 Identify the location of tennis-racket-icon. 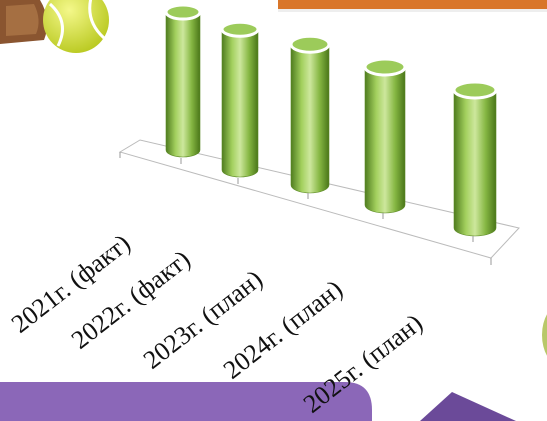
(24, 22).